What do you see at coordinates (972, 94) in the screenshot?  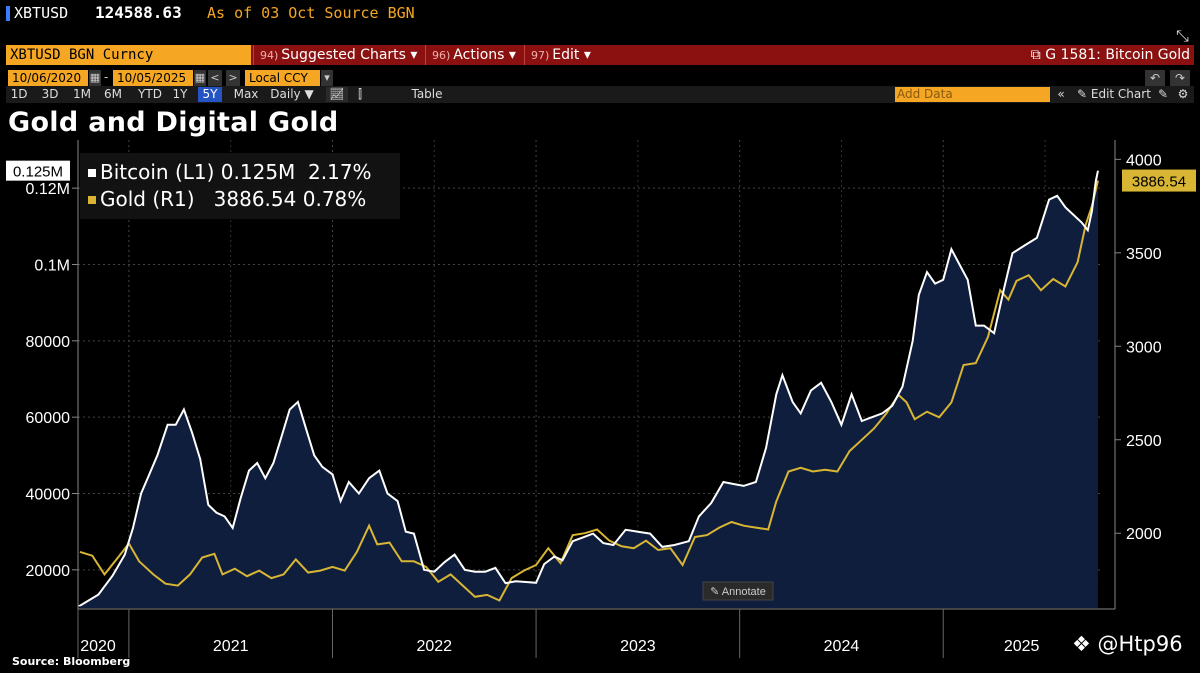 I see `add-data-input: Add Data` at bounding box center [972, 94].